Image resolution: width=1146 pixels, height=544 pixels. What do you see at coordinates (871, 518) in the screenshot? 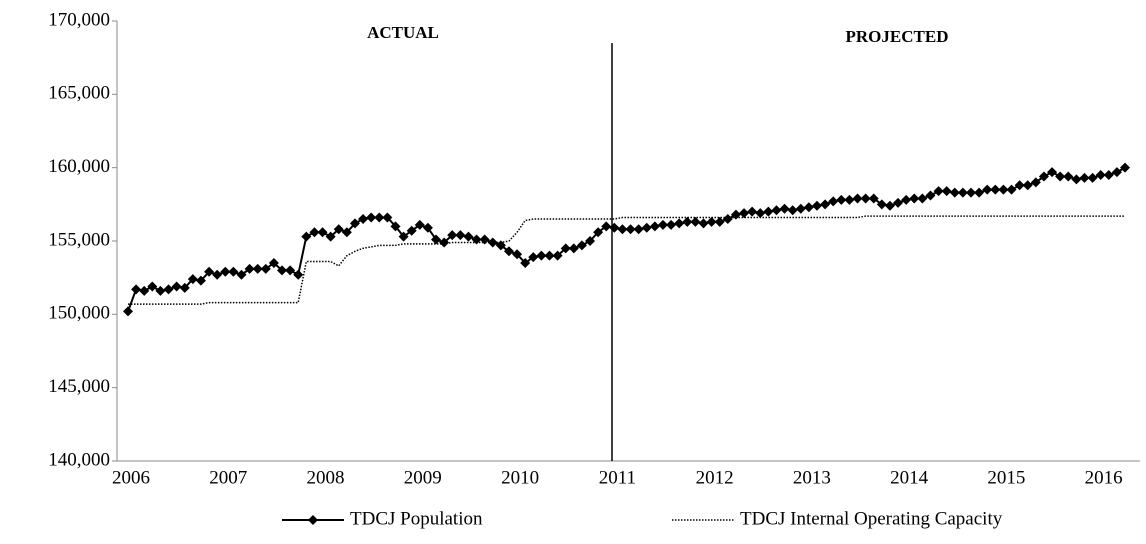
I see `legend-label: TDCJ Internal Operating Capacity` at bounding box center [871, 518].